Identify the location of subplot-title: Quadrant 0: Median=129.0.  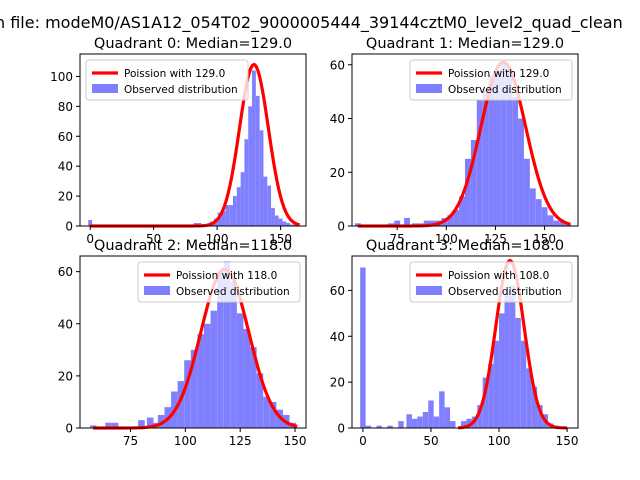
(193, 44).